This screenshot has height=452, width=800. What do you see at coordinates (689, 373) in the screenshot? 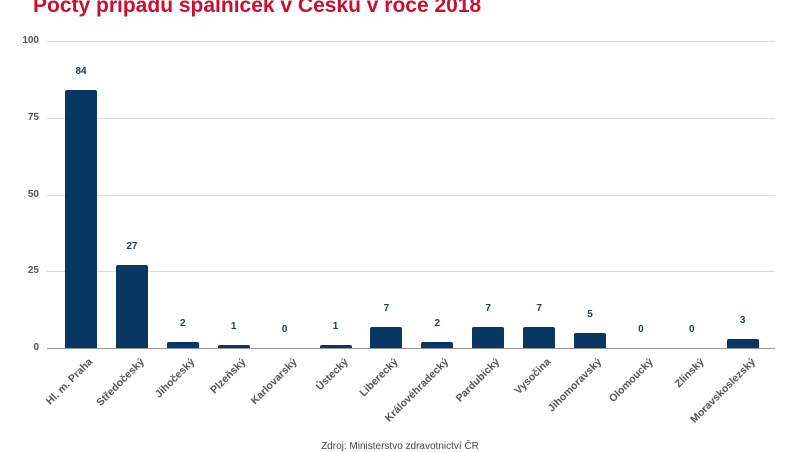
I see `x-tick-label: Zlínský` at bounding box center [689, 373].